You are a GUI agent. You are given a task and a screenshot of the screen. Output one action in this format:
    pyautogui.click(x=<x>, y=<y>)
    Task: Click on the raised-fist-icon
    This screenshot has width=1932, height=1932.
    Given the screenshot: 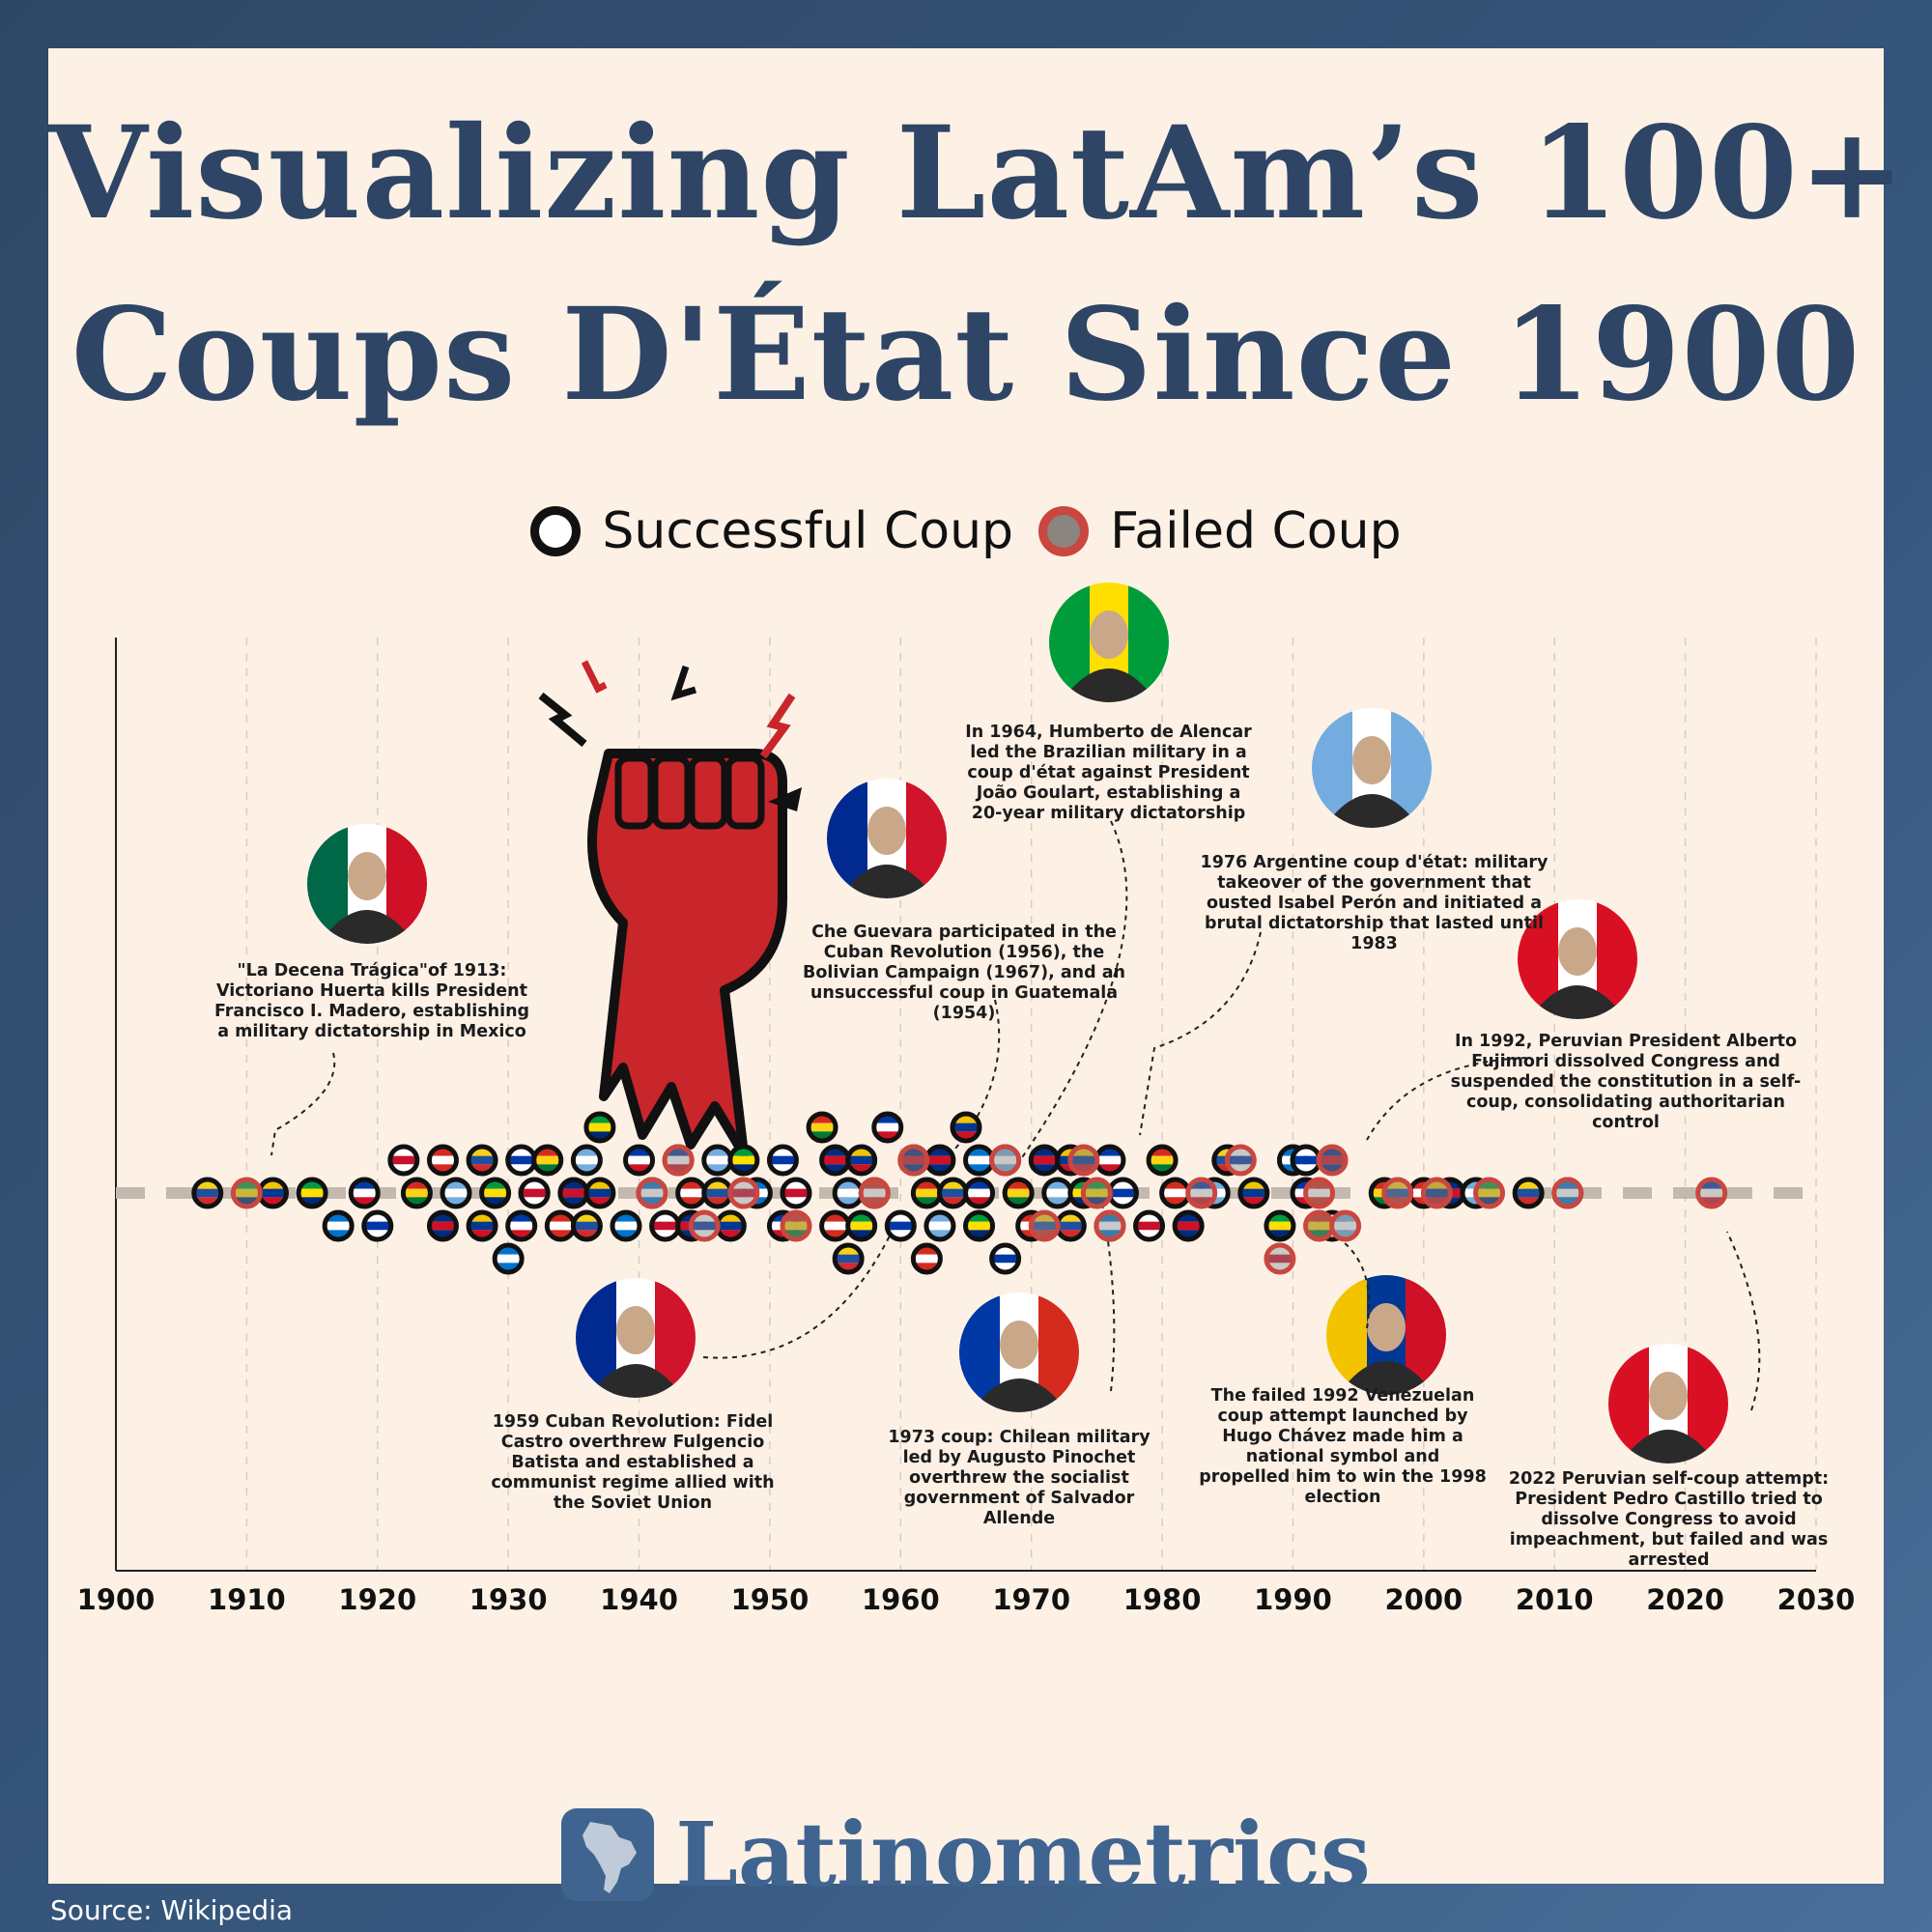 What is the action you would take?
    pyautogui.click(x=670, y=909)
    